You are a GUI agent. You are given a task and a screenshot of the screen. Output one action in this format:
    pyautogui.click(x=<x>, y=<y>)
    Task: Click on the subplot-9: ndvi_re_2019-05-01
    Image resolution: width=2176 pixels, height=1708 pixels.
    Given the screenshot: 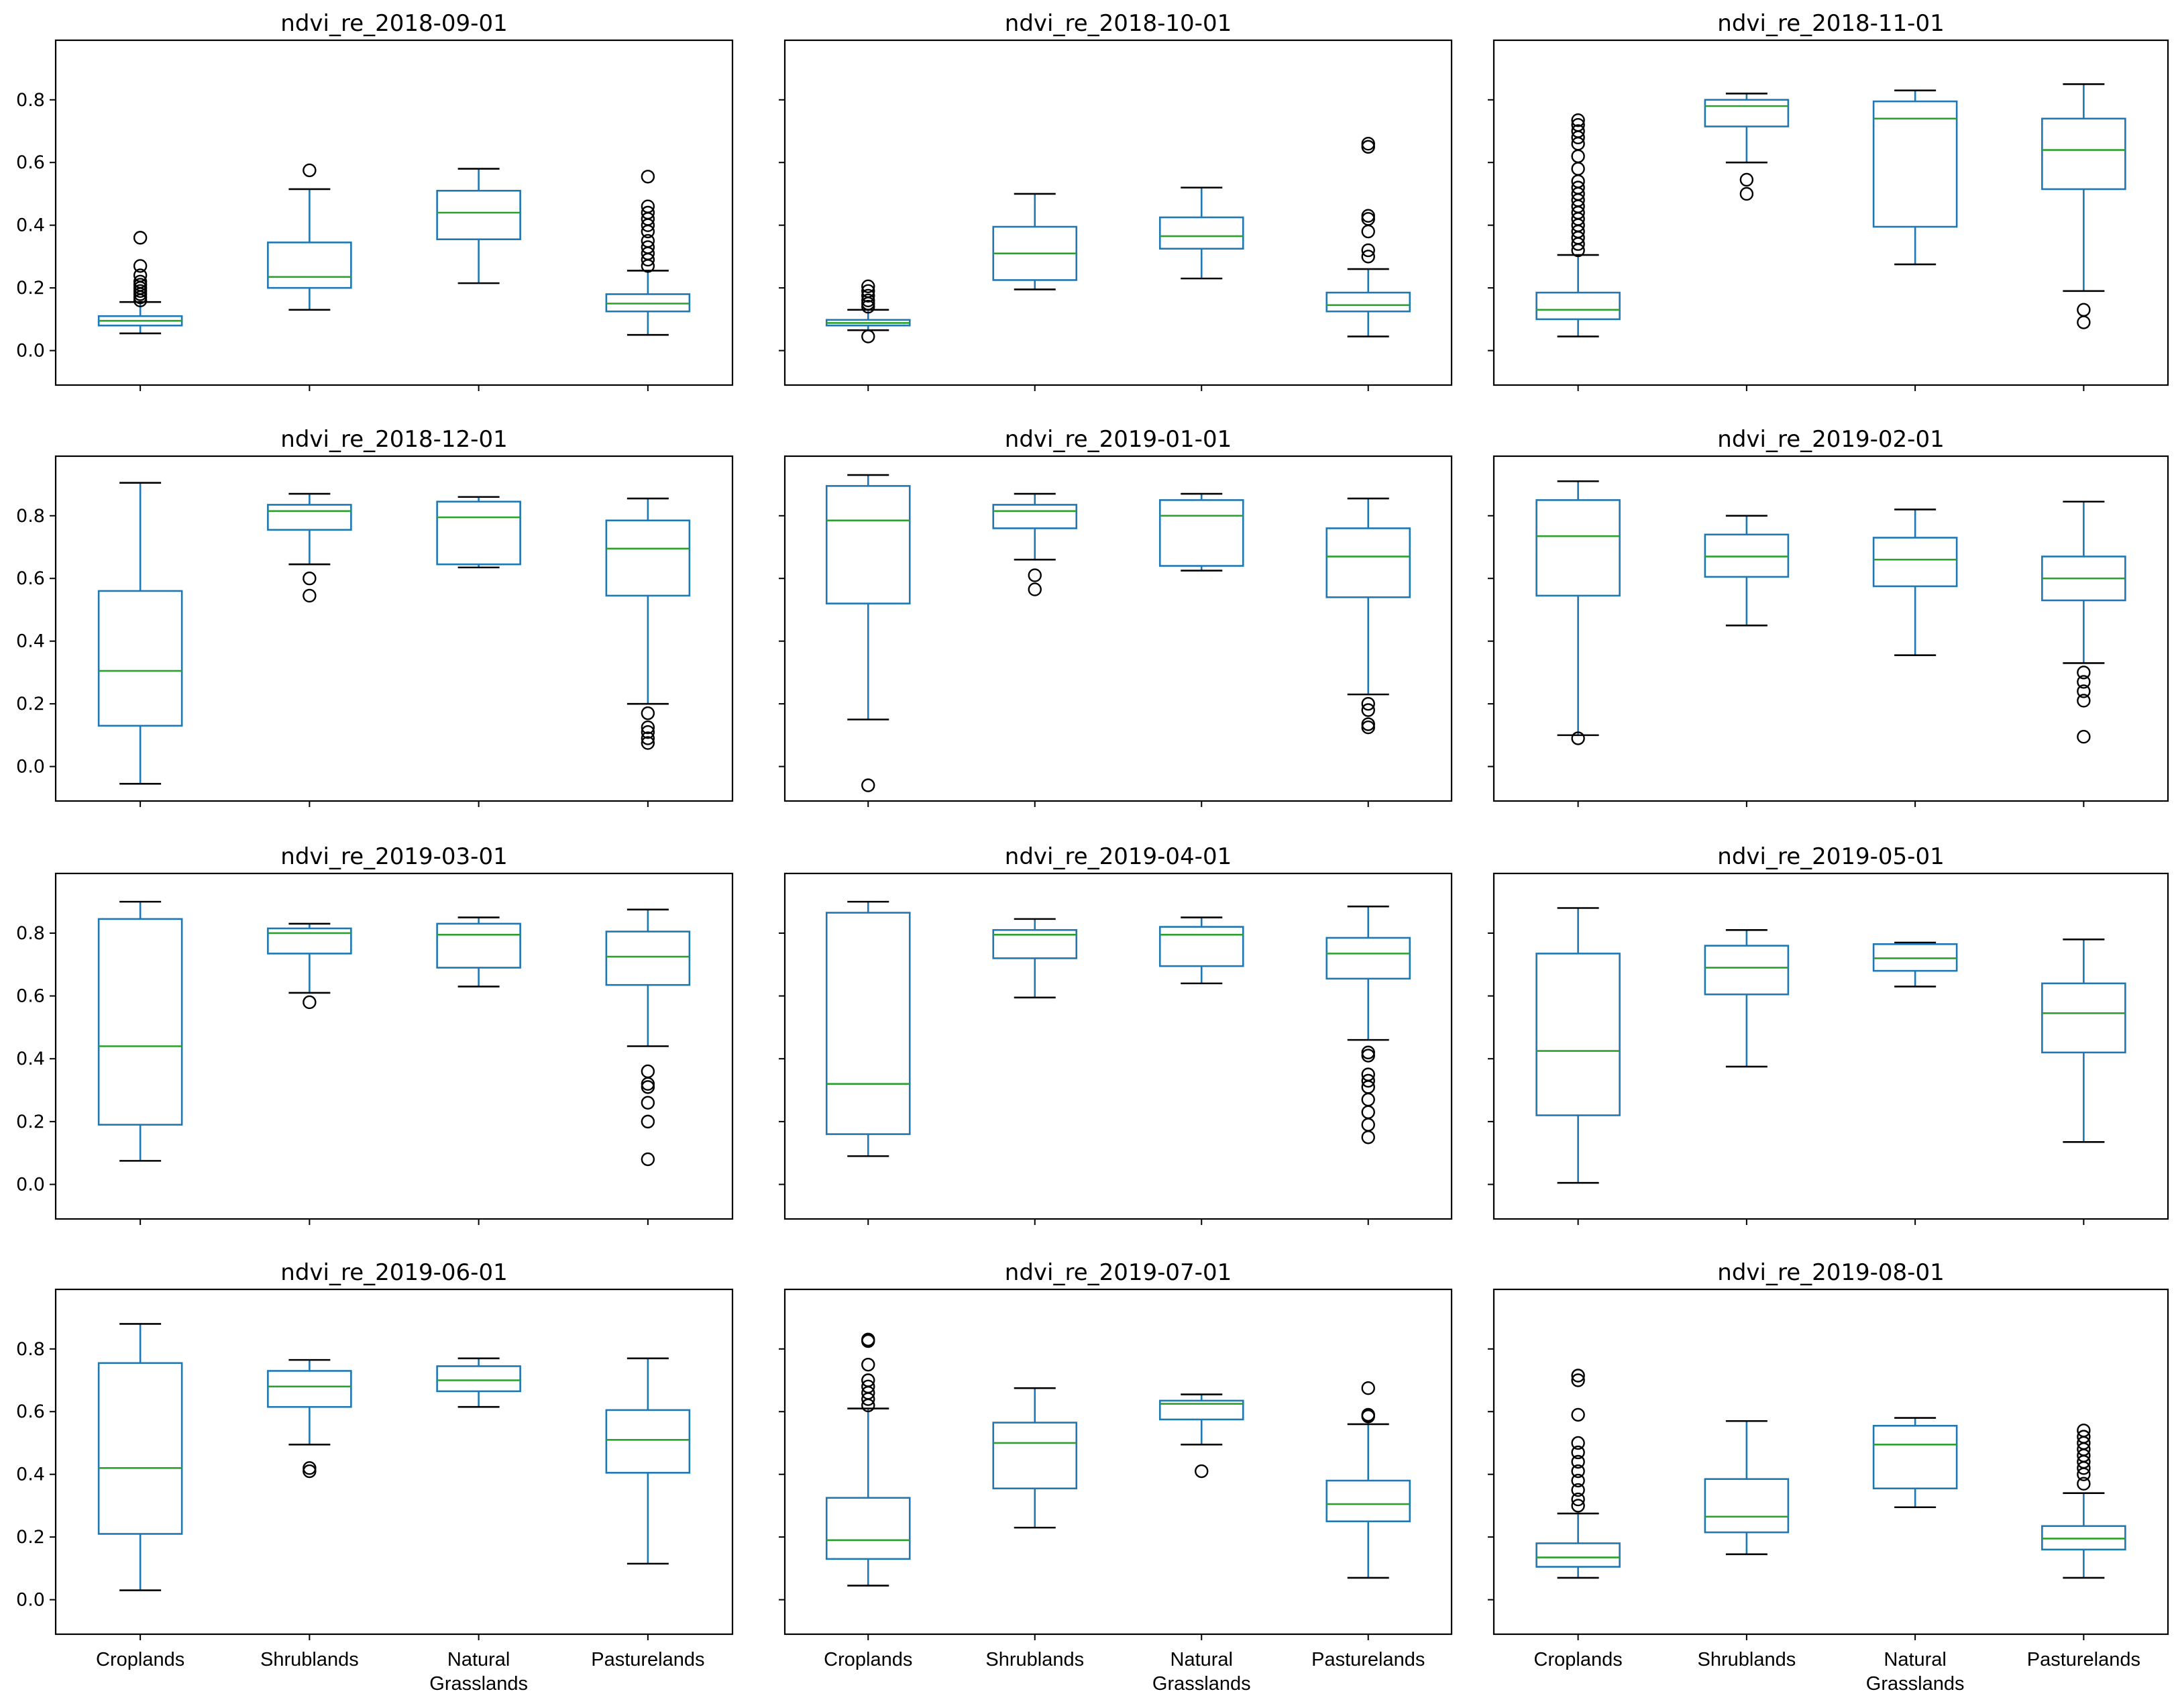 What is the action you would take?
    pyautogui.click(x=1828, y=1034)
    